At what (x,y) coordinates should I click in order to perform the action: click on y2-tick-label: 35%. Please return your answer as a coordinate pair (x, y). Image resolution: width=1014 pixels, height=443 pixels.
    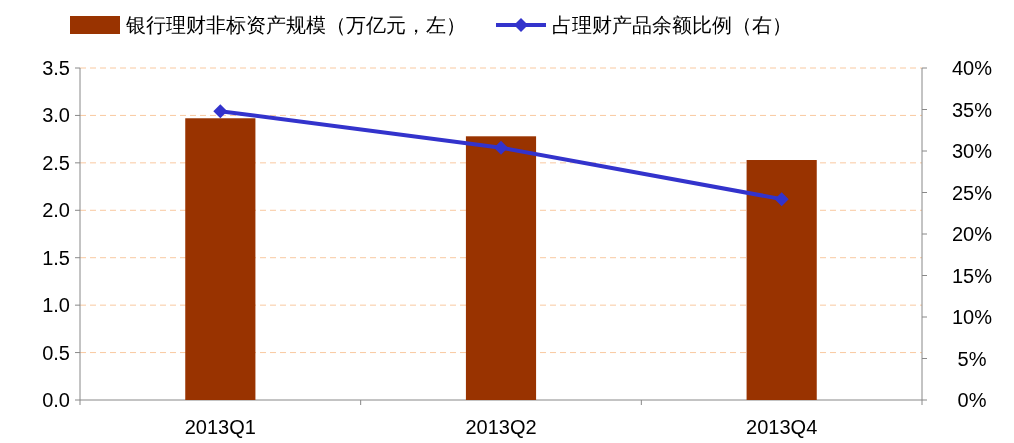
    Looking at the image, I should click on (972, 109).